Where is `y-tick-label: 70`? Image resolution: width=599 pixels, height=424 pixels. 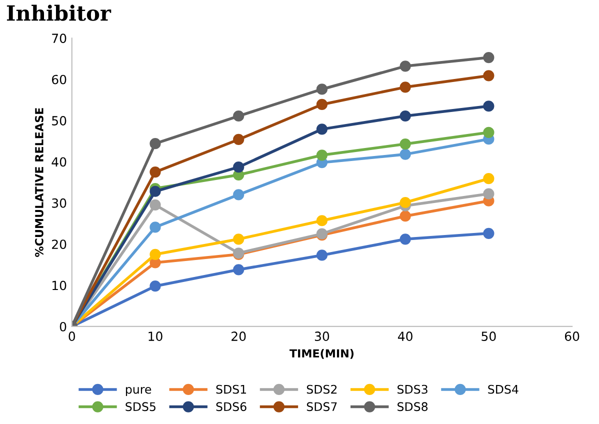 y-tick-label: 70 is located at coordinates (59, 39).